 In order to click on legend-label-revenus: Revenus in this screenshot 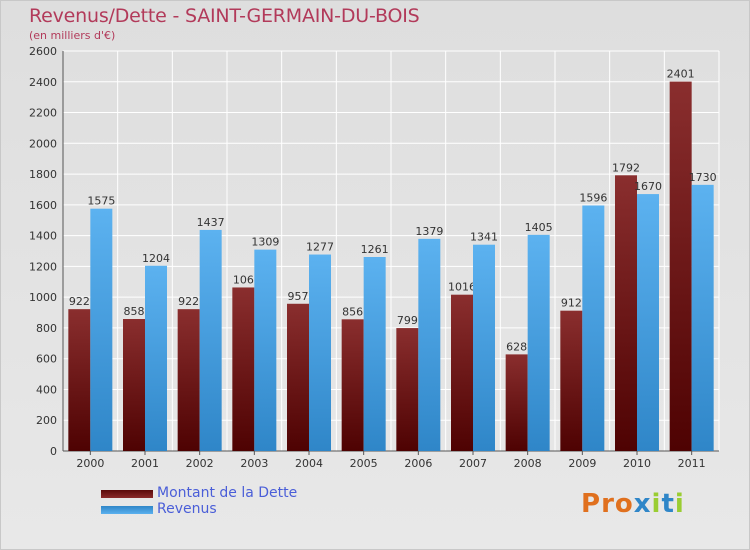, I will do `click(187, 509)`.